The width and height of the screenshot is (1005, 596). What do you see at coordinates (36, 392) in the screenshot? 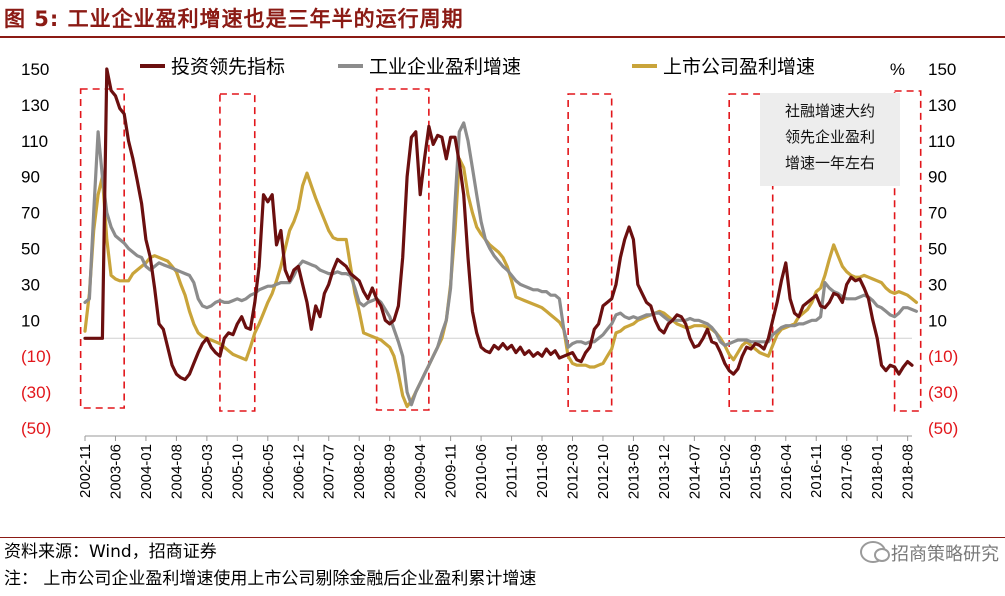
I see `y-tick-label-left: (30)` at bounding box center [36, 392].